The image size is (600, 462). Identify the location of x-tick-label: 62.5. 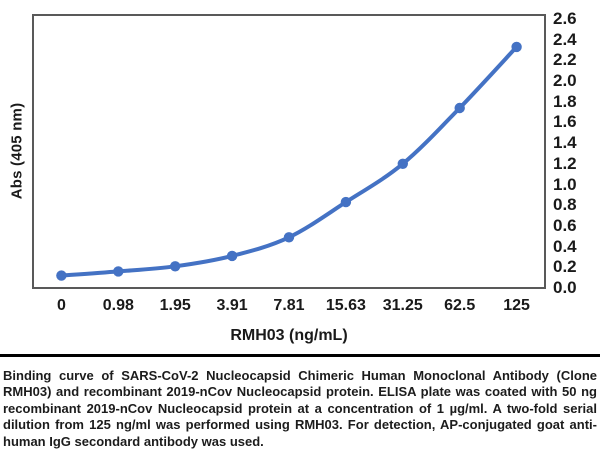
(460, 305).